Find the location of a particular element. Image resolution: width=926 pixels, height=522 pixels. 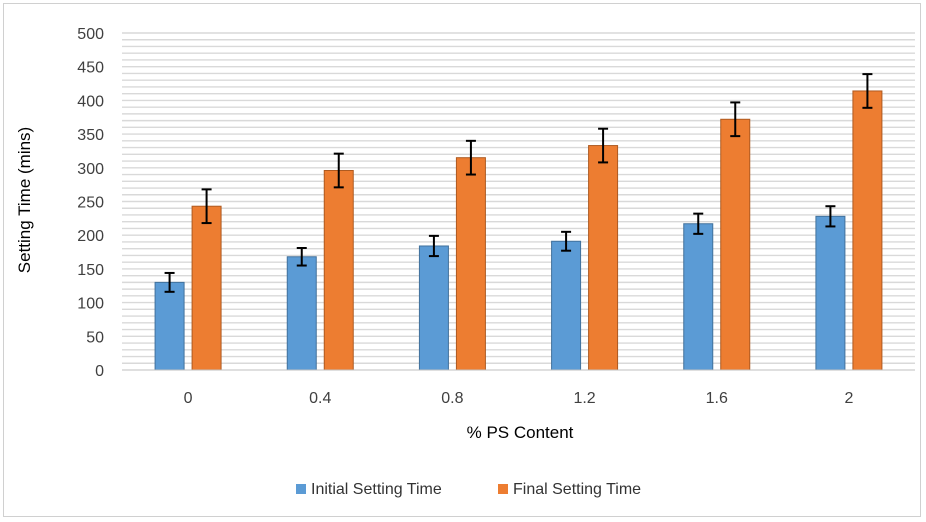

y-axis-ticks: 0 50 100 150 200 250 300 350 400 450 500 is located at coordinates (90, 203).